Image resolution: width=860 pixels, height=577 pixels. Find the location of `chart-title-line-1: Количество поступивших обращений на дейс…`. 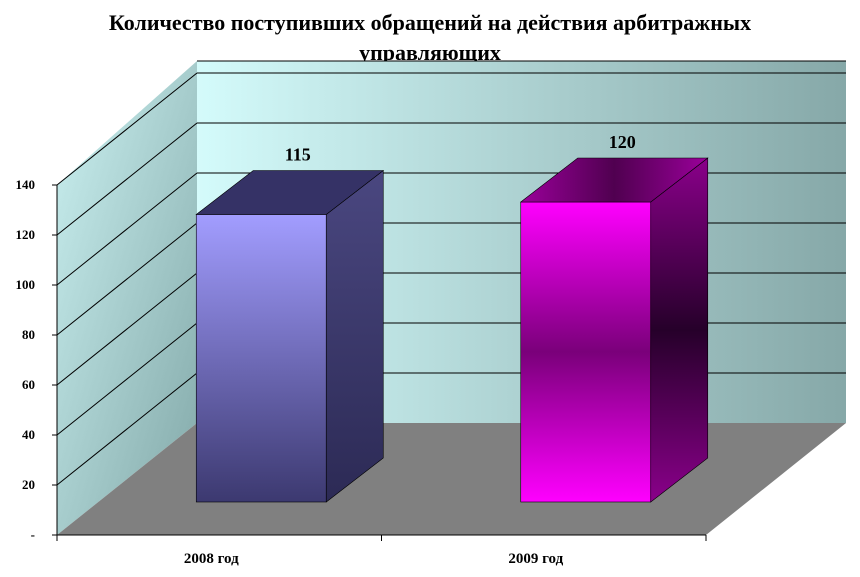

chart-title-line-1: Количество поступивших обращений на дейс… is located at coordinates (430, 22).